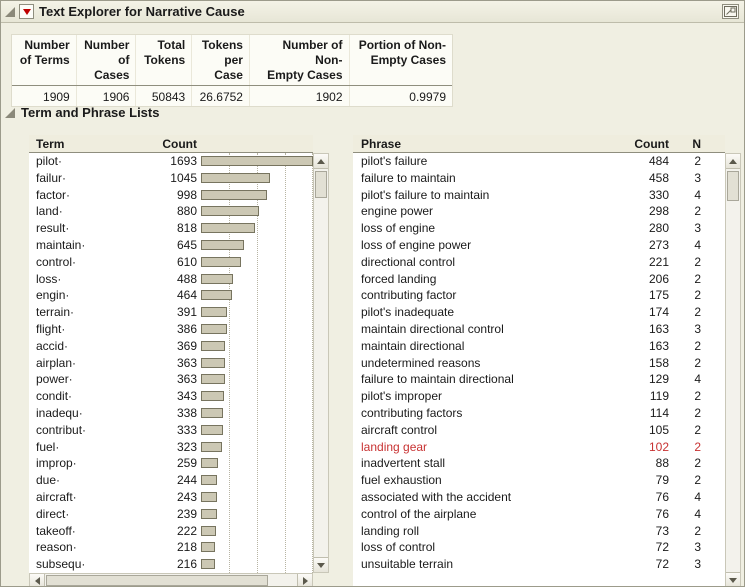  What do you see at coordinates (539, 329) in the screenshot?
I see `phrase-row: maintain directional control 163 3` at bounding box center [539, 329].